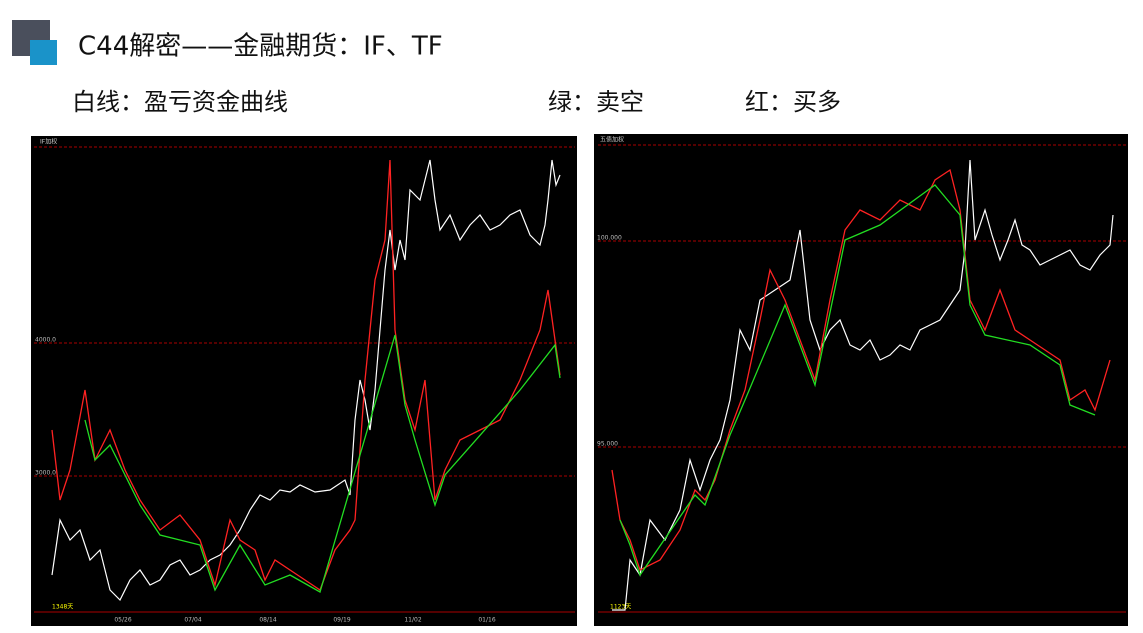 The image size is (1143, 633). What do you see at coordinates (122, 620) in the screenshot?
I see `date-label: 05/26` at bounding box center [122, 620].